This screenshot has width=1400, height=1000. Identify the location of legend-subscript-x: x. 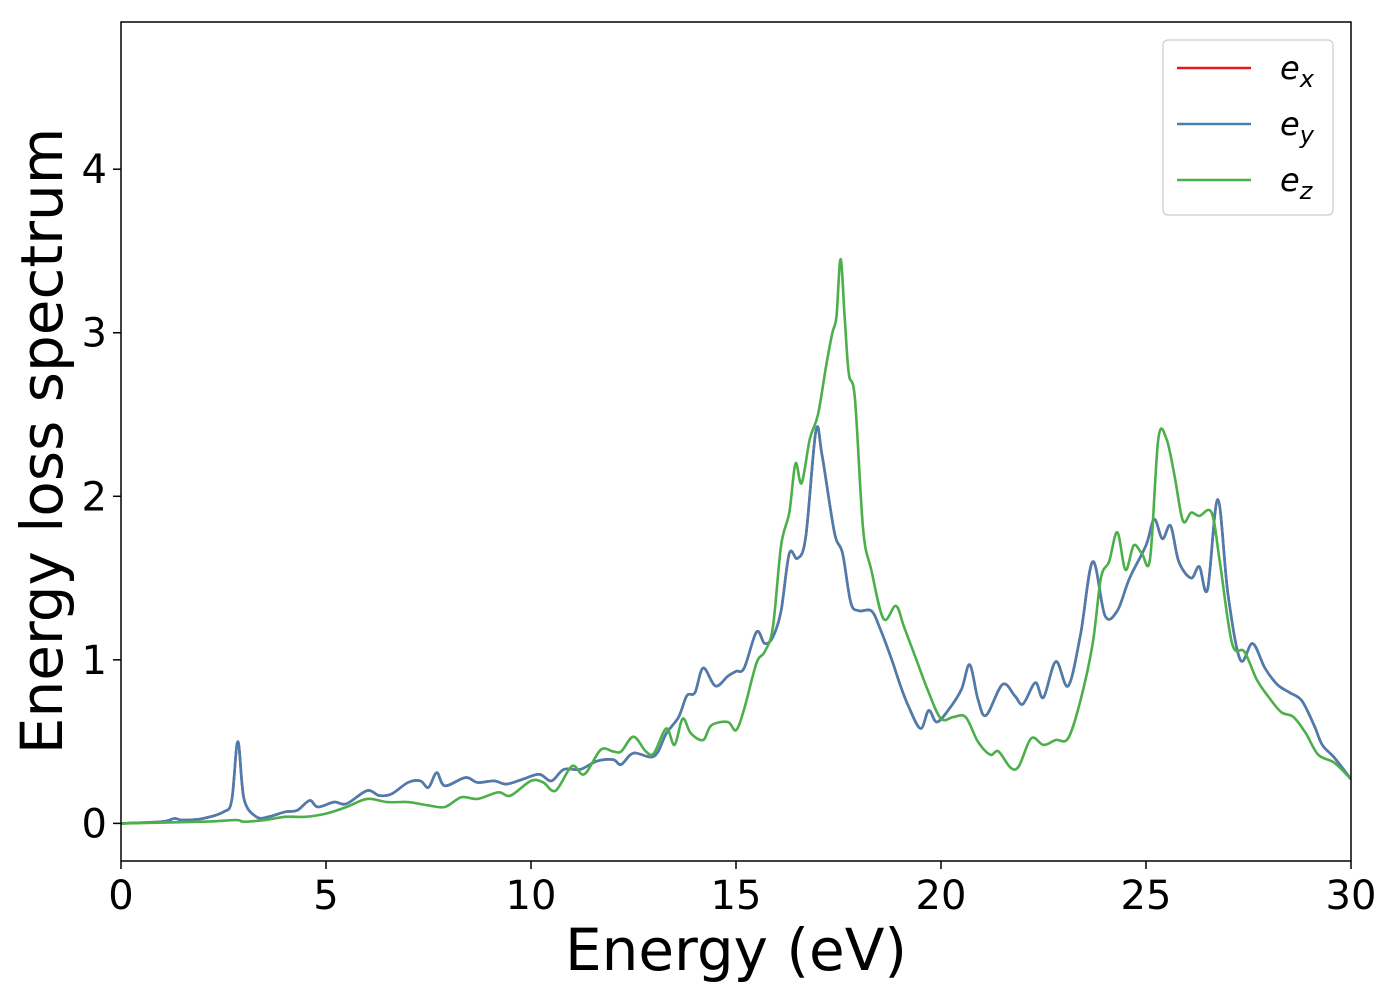
(1307, 79).